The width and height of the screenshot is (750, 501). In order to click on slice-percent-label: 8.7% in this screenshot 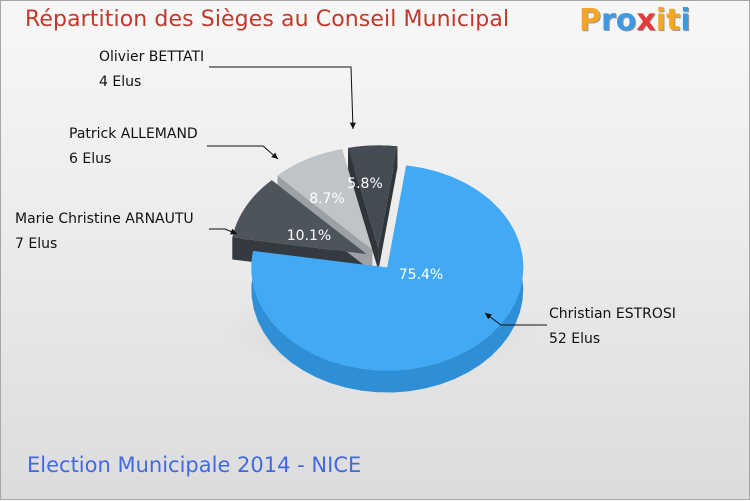, I will do `click(327, 199)`.